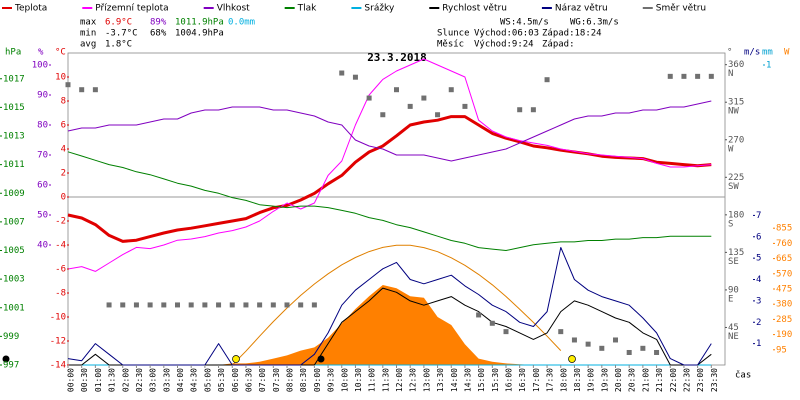 The height and width of the screenshot is (400, 800). I want to click on y-tick-label: -4, so click(60, 246).